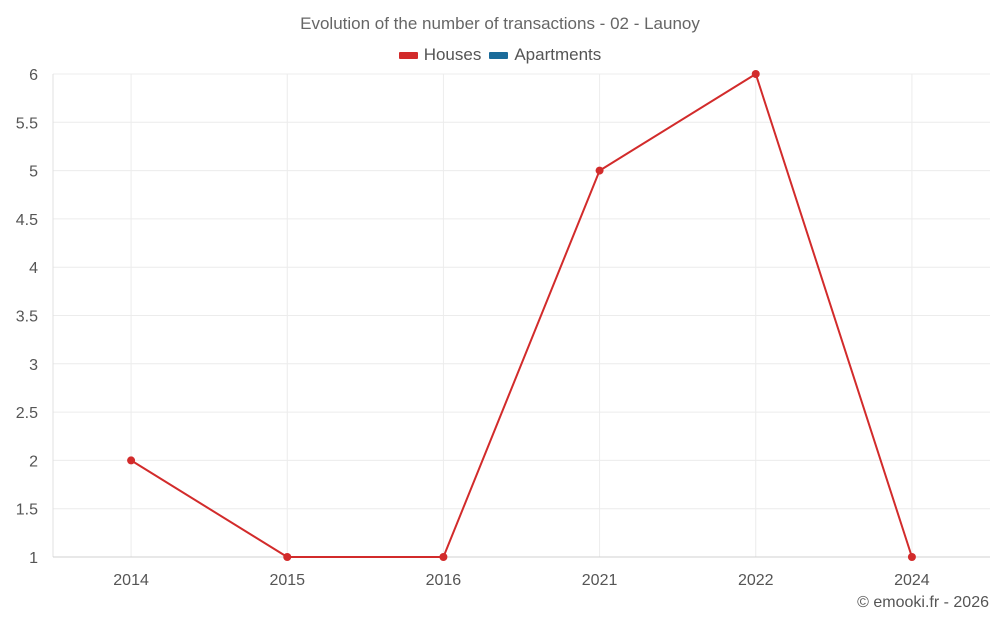  What do you see at coordinates (287, 580) in the screenshot?
I see `x-tick-label: 2015` at bounding box center [287, 580].